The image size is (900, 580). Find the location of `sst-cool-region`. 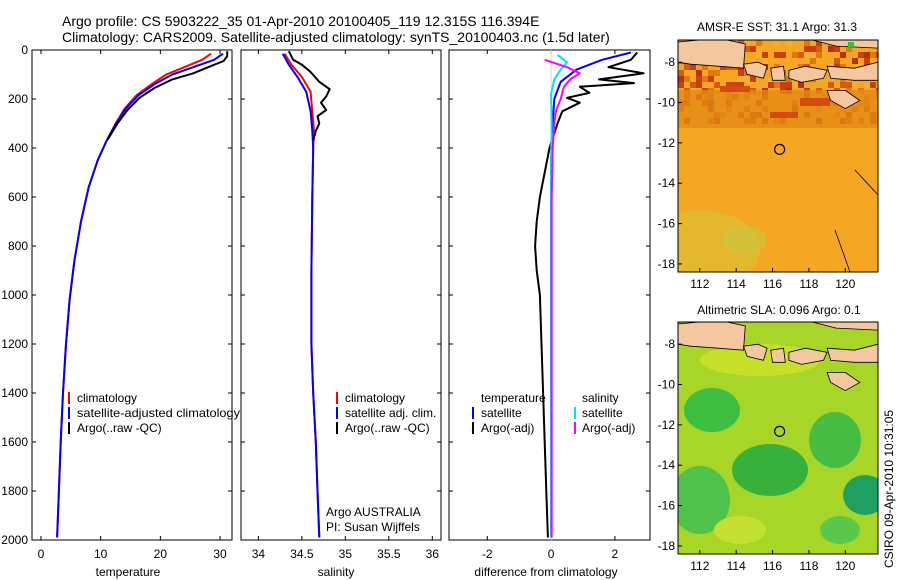

sst-cool-region is located at coordinates (745, 240).